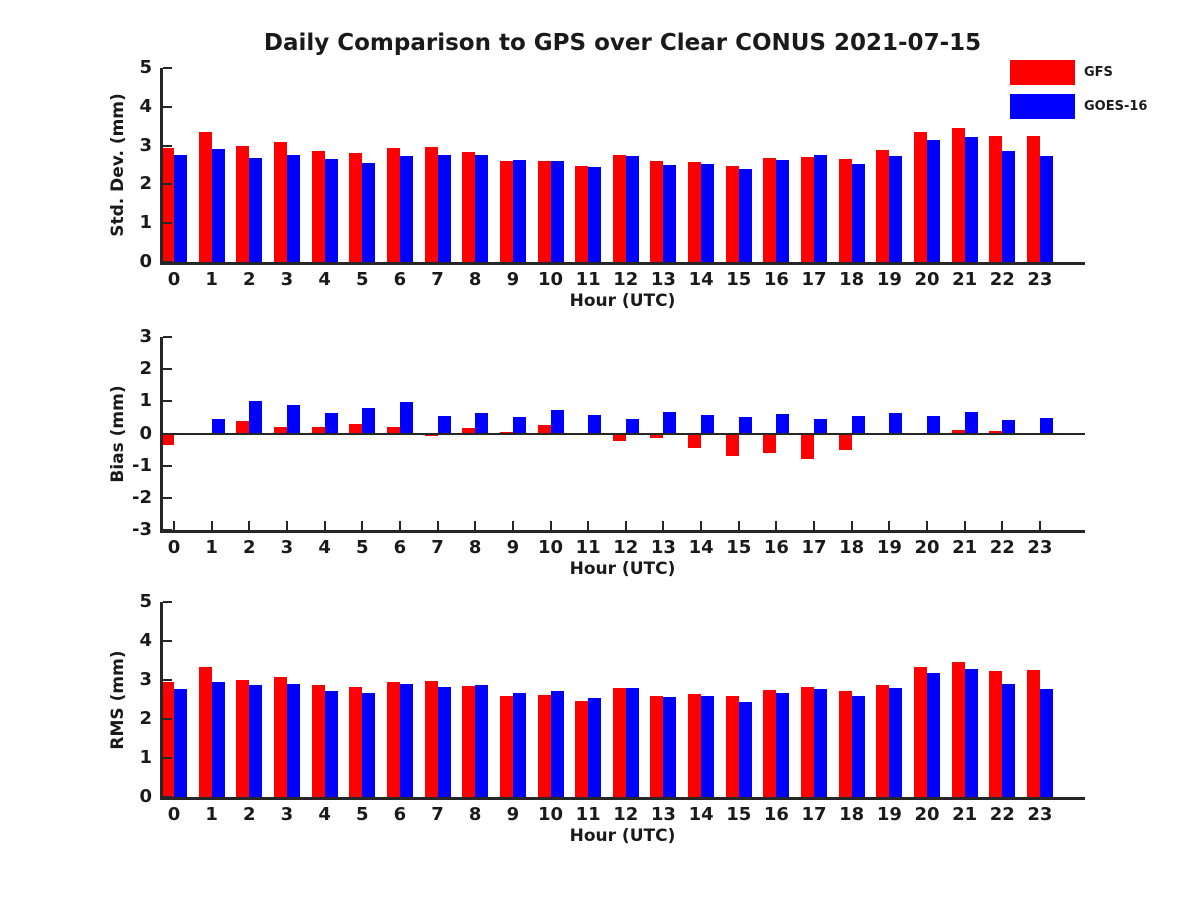  What do you see at coordinates (927, 547) in the screenshot?
I see `x-tick-label: 20` at bounding box center [927, 547].